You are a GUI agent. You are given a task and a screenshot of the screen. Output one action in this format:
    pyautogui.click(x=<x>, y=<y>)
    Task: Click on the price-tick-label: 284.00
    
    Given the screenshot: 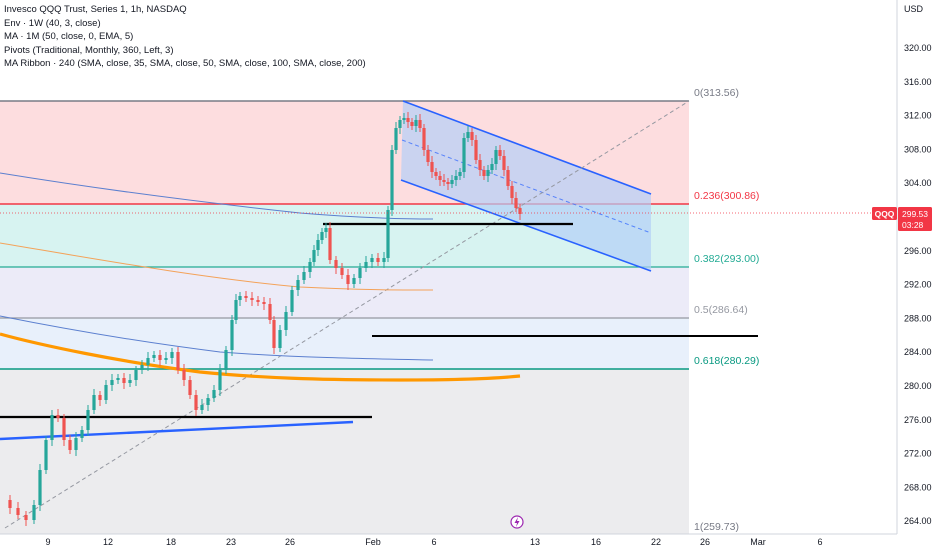 What is the action you would take?
    pyautogui.click(x=918, y=352)
    